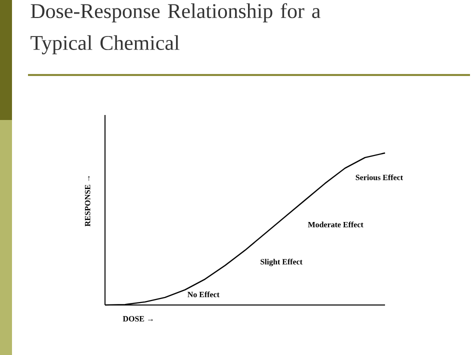  I want to click on chart-title: Dose-Response Relationship for a Typical Chemical, so click(175, 28).